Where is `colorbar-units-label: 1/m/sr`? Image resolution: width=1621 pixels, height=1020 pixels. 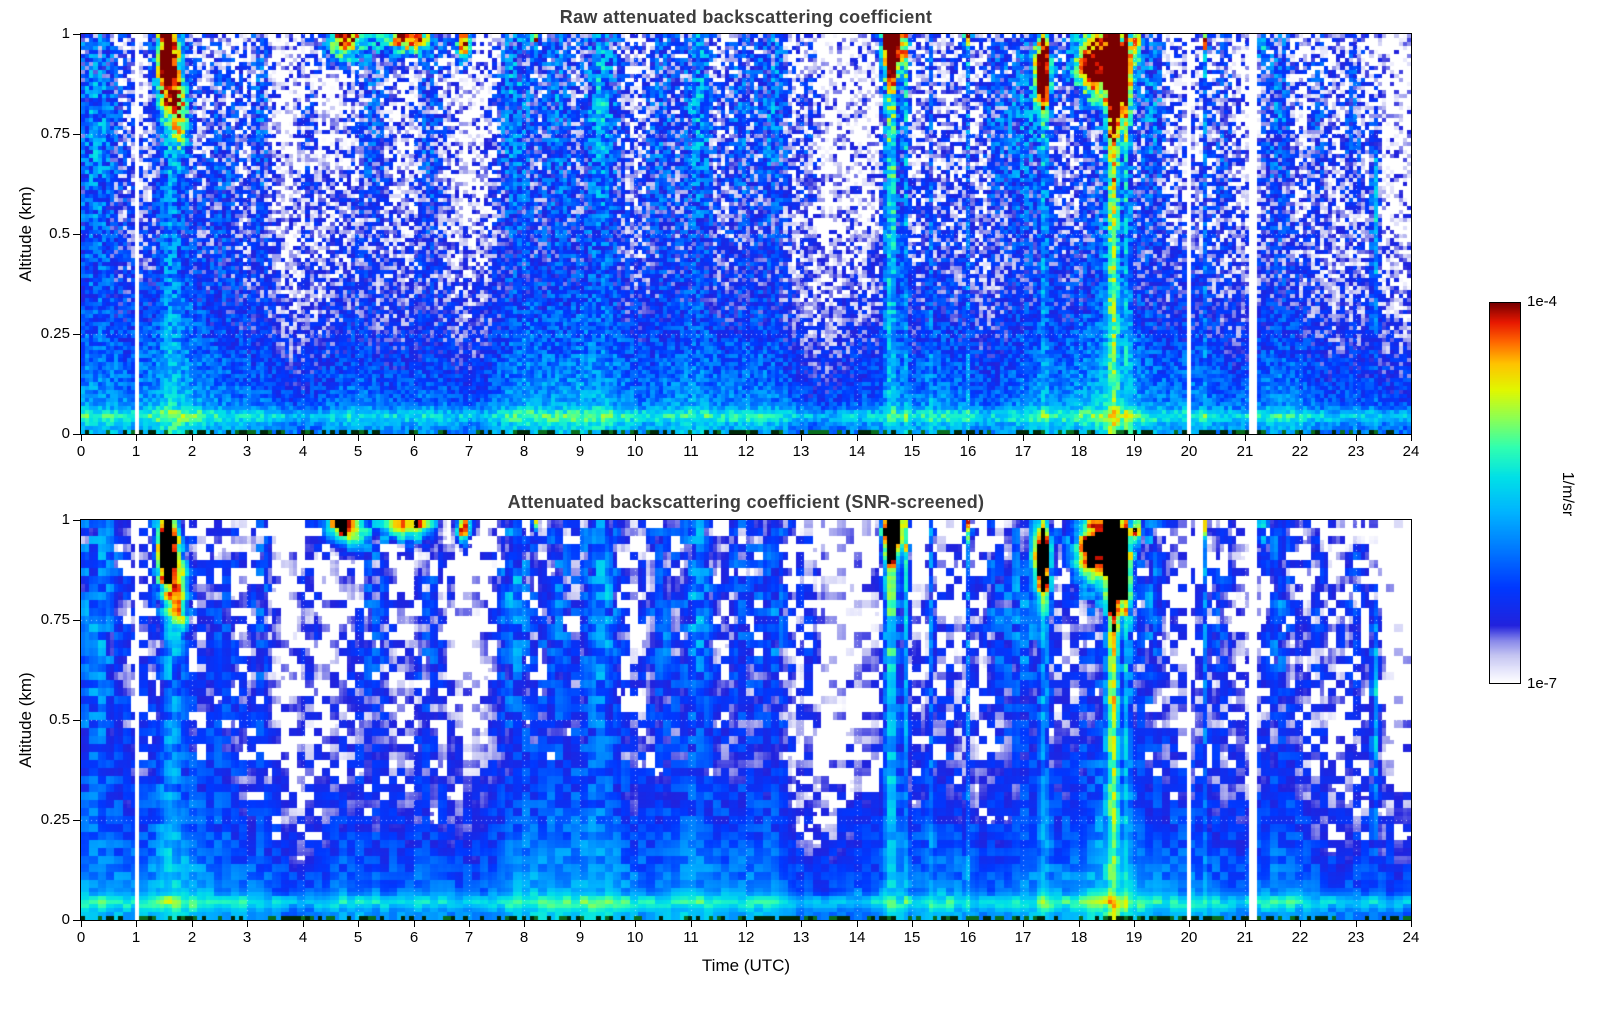
colorbar-units-label: 1/m/sr is located at coordinates (1567, 494).